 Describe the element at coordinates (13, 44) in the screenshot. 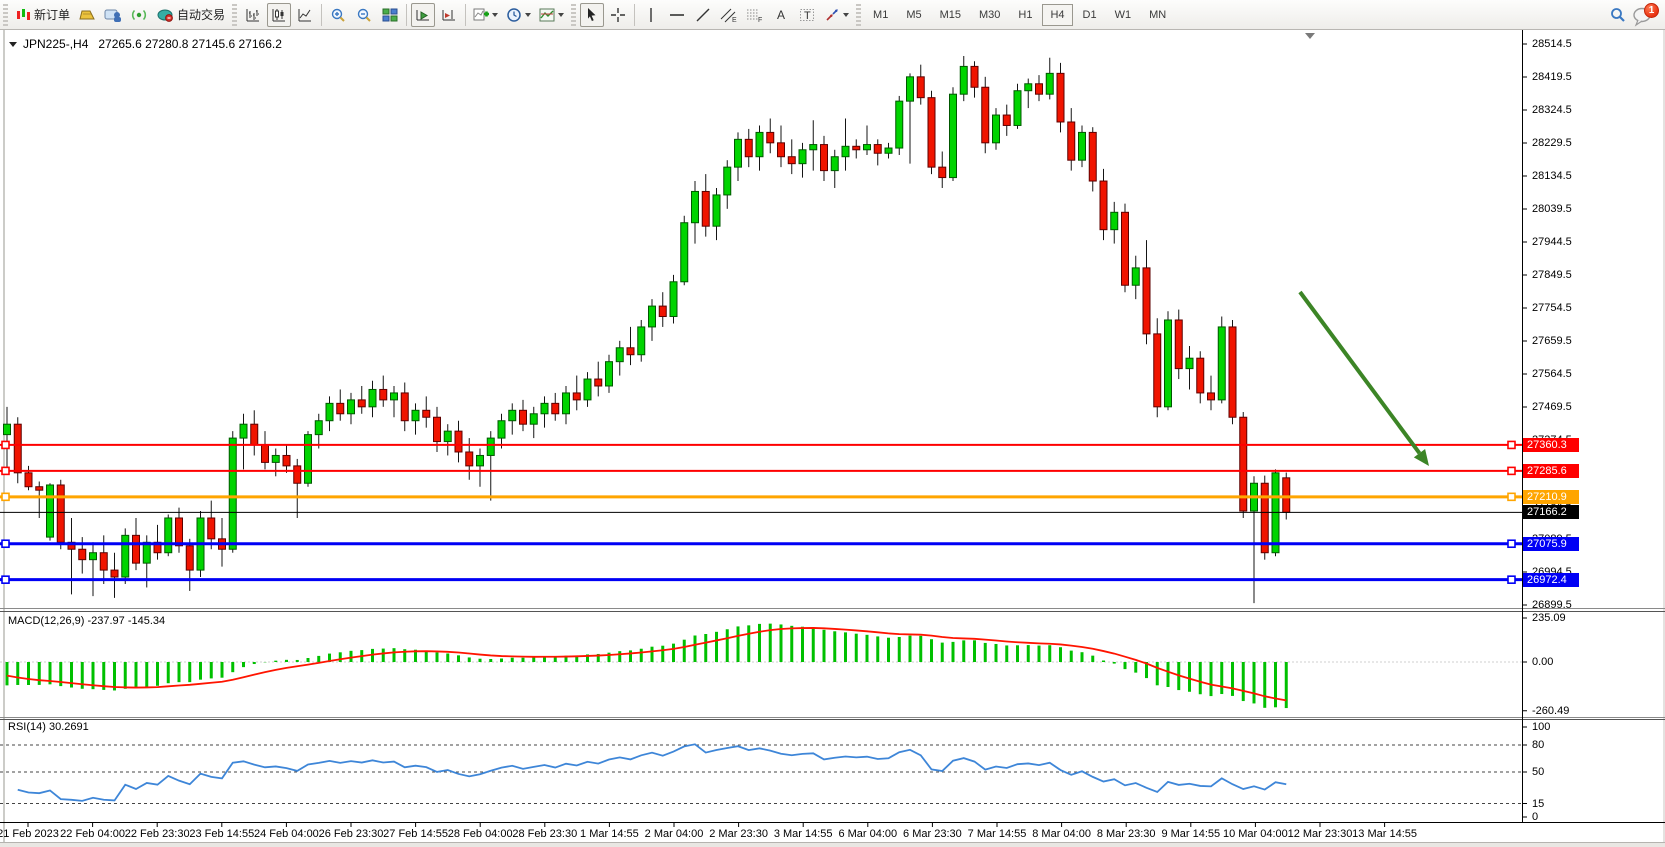

I see `chart-title-dropdown-icon` at that location.